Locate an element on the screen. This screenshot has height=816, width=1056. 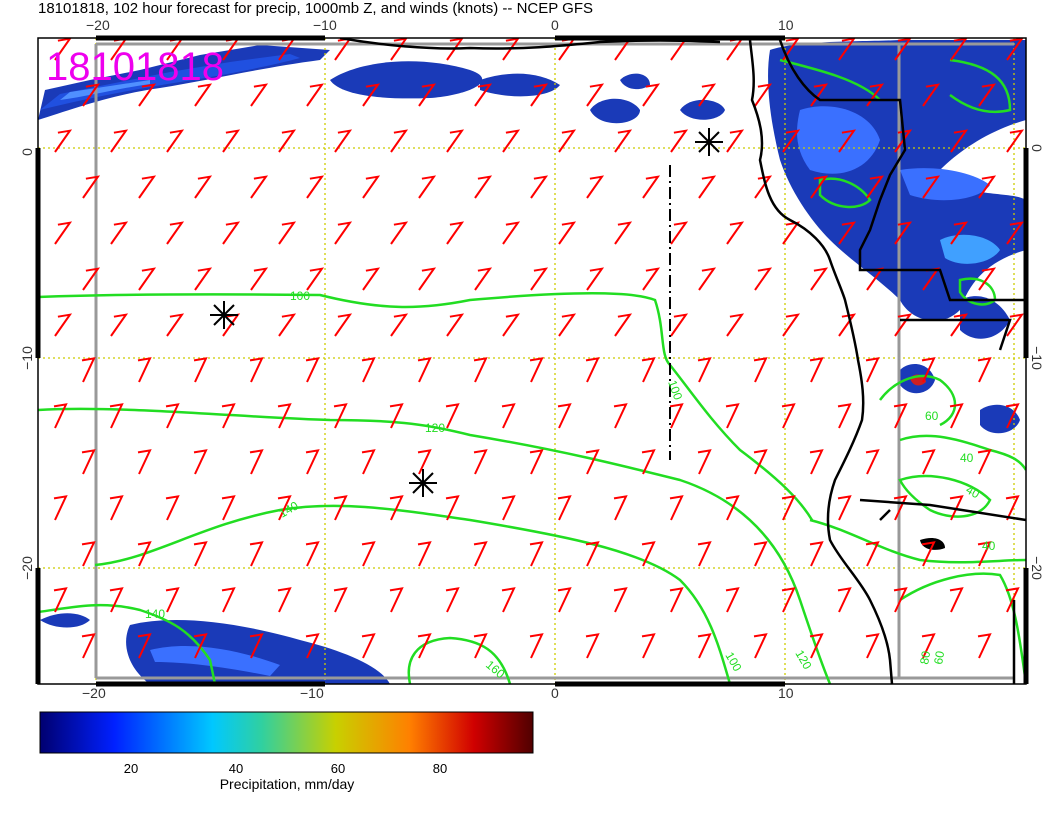
tick-label: 10 is located at coordinates (786, 25).